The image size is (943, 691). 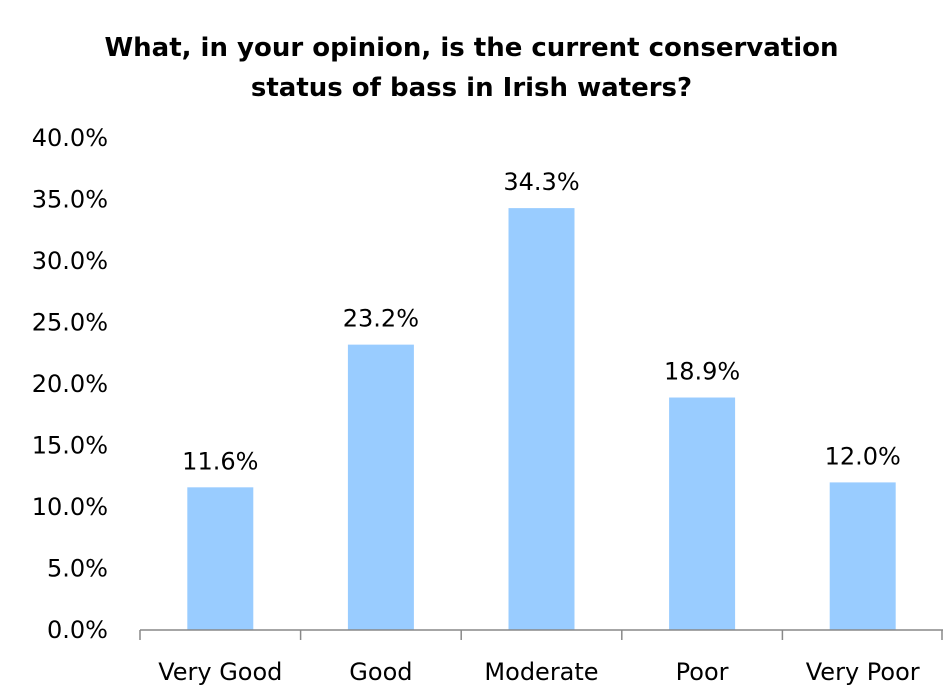 What do you see at coordinates (70, 446) in the screenshot?
I see `y-tick-label: 15.0%` at bounding box center [70, 446].